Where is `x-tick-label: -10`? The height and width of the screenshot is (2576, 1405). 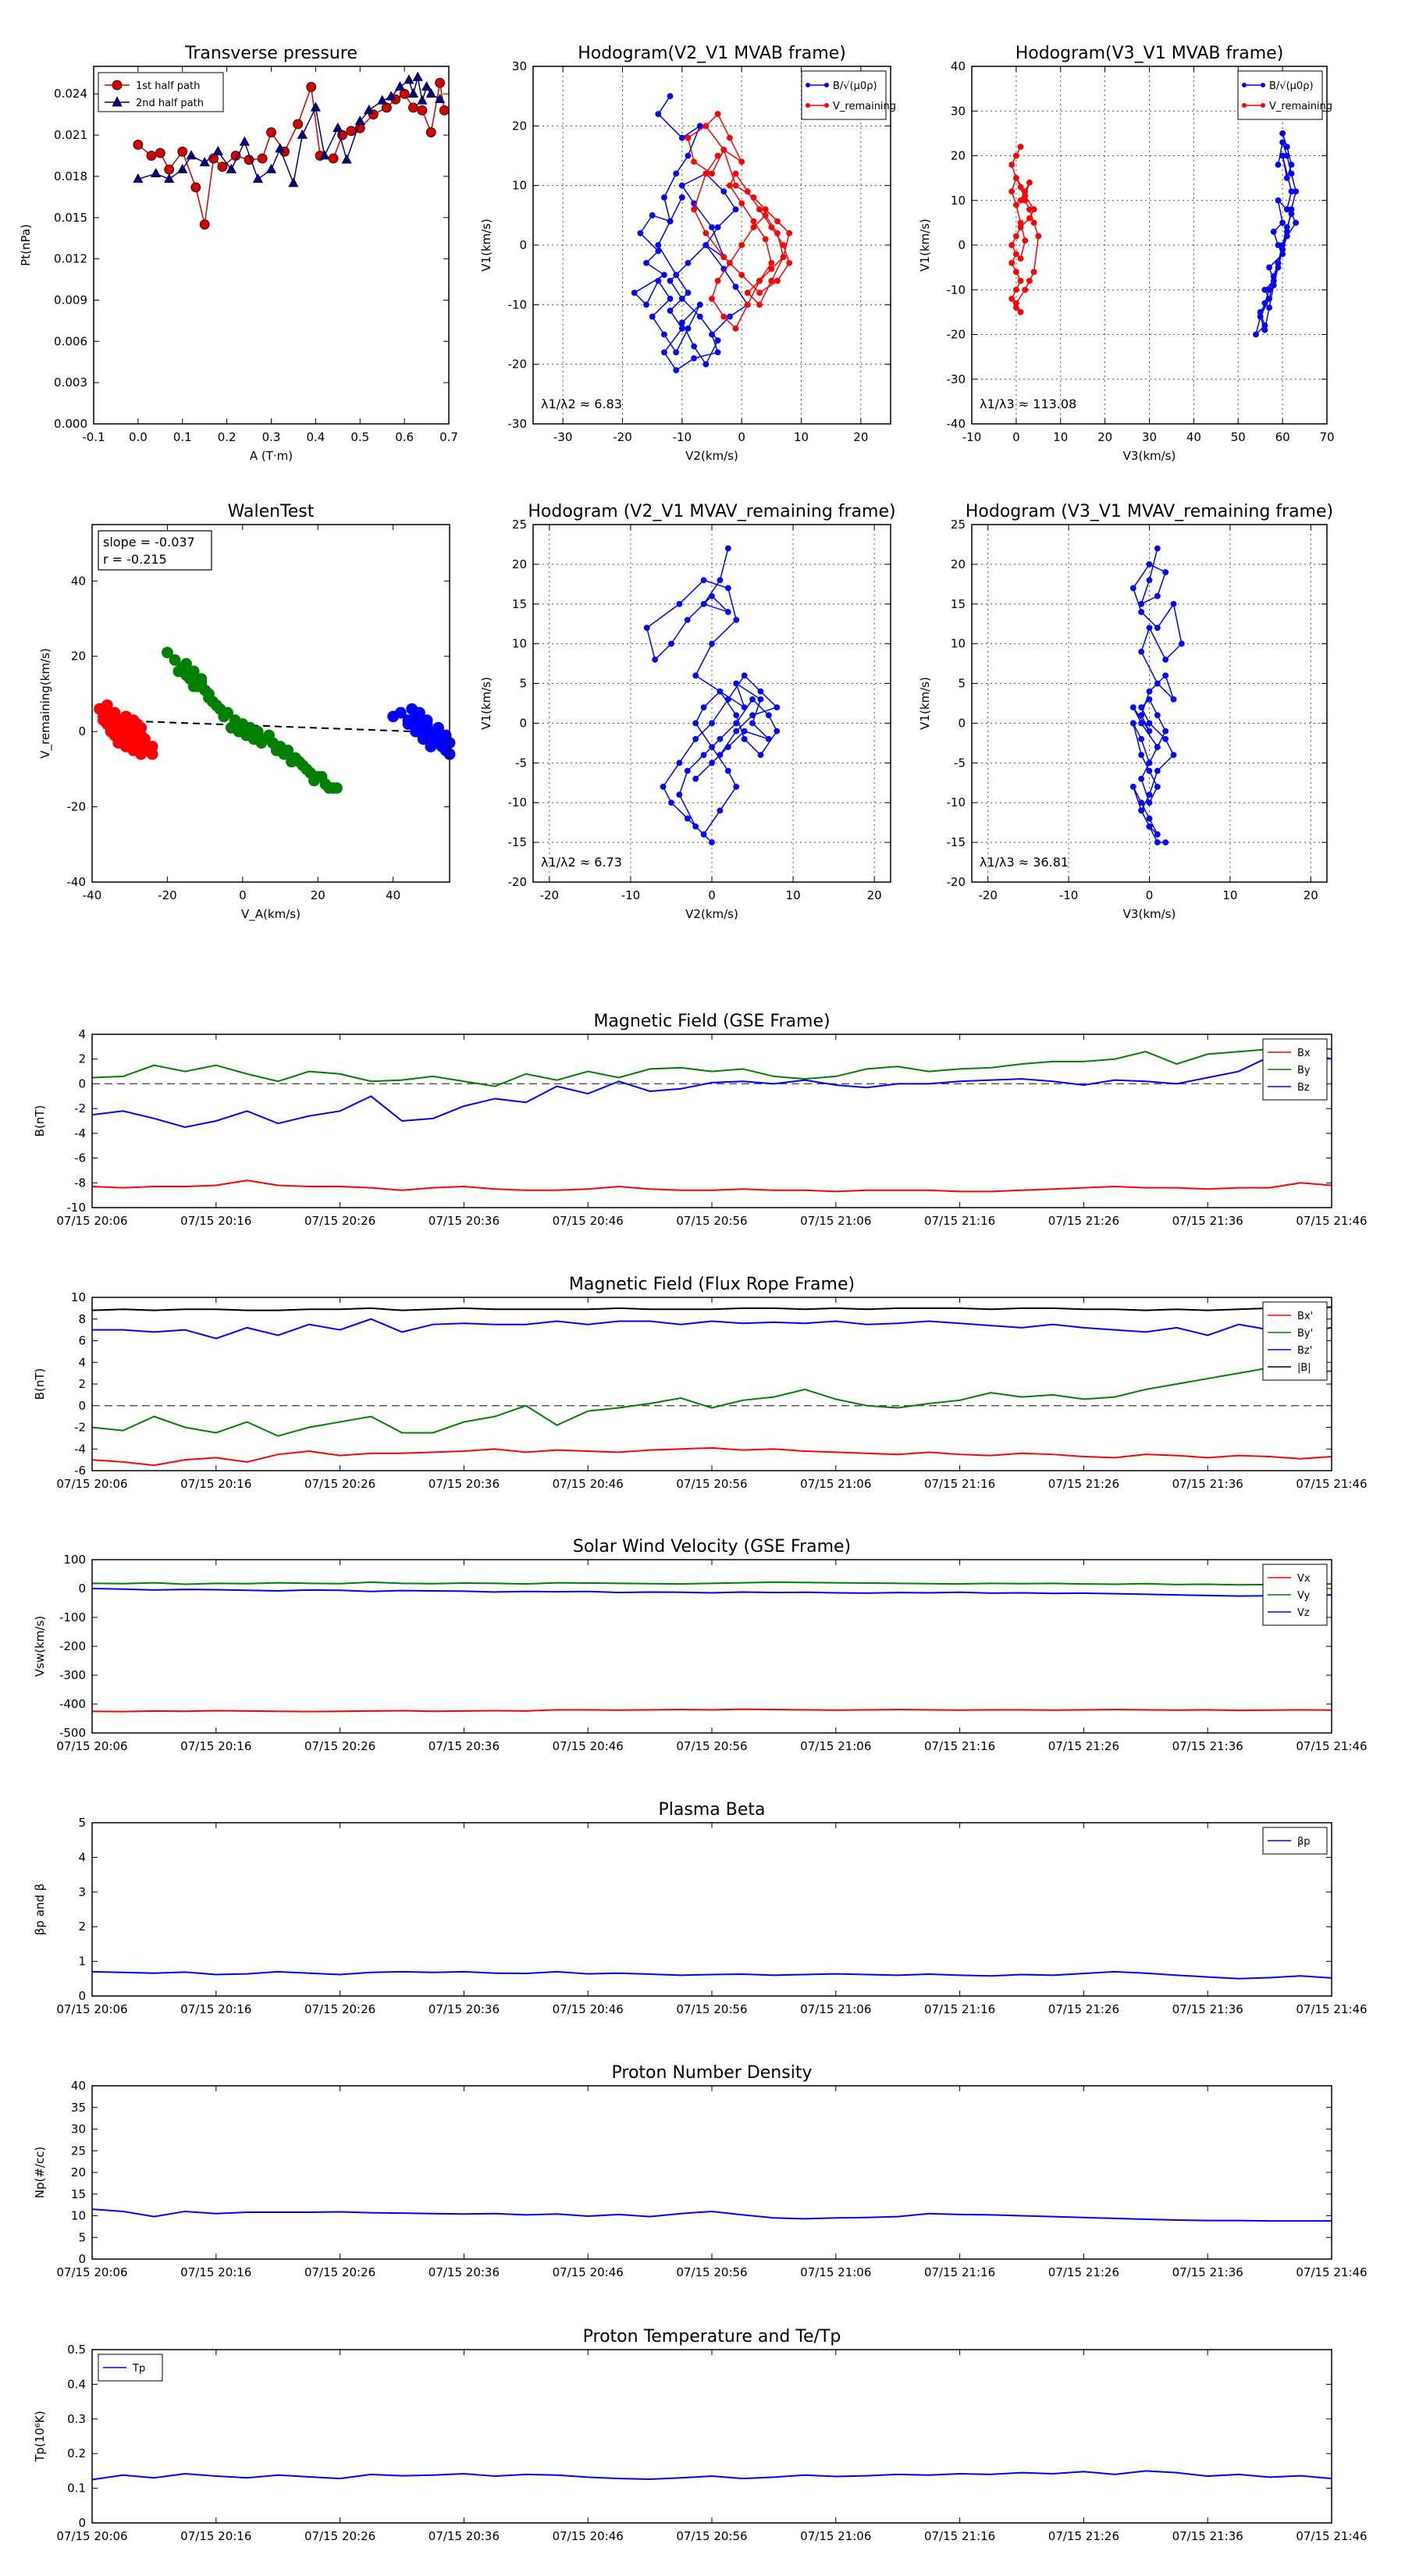 x-tick-label: -10 is located at coordinates (682, 437).